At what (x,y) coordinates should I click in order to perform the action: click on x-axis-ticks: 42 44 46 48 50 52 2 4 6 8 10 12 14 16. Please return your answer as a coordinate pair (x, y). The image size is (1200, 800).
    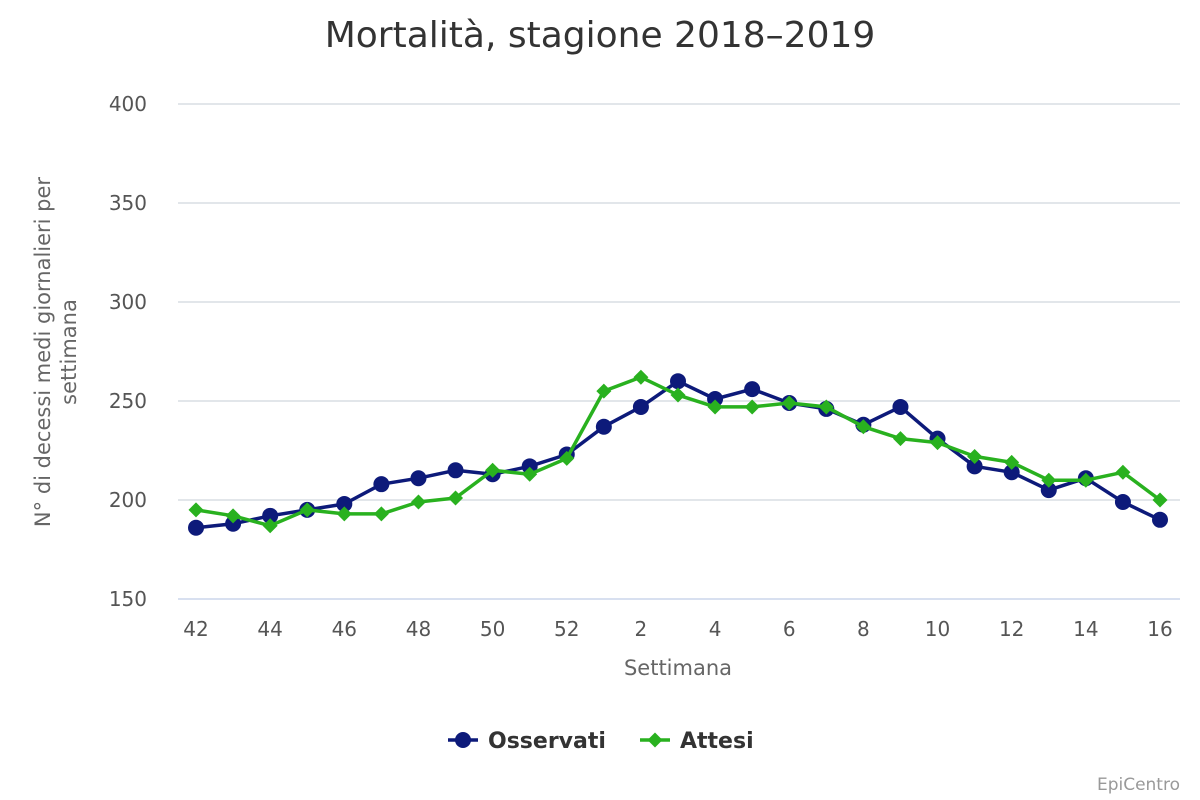
    Looking at the image, I should click on (677, 629).